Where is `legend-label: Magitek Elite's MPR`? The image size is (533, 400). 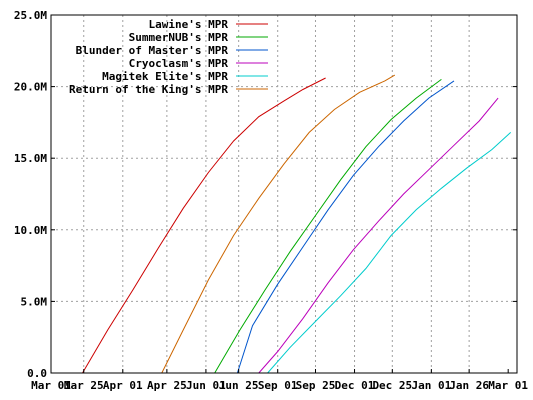 legend-label: Magitek Elite's MPR is located at coordinates (165, 76).